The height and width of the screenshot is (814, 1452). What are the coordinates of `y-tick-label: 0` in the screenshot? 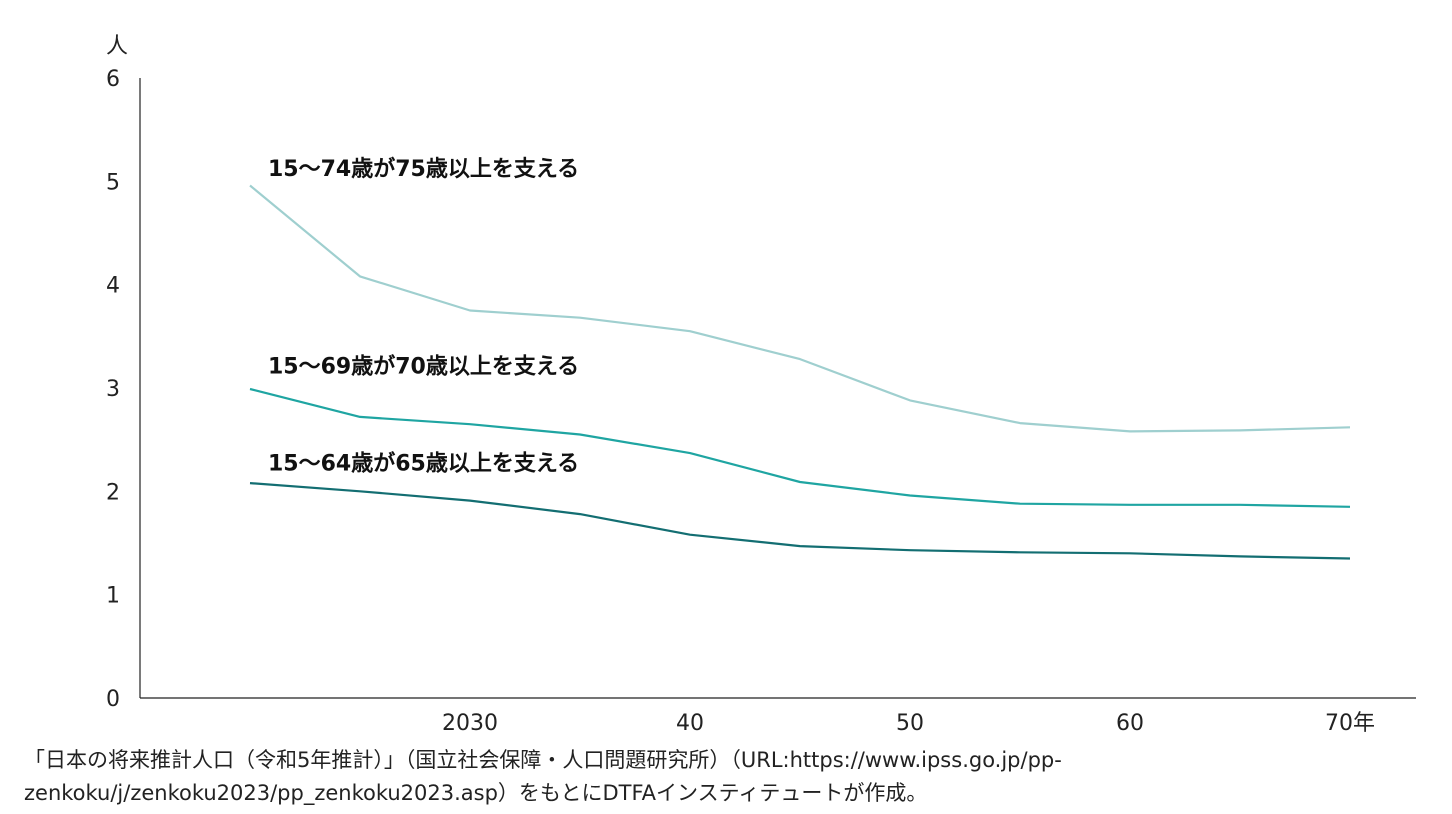 It's located at (113, 699).